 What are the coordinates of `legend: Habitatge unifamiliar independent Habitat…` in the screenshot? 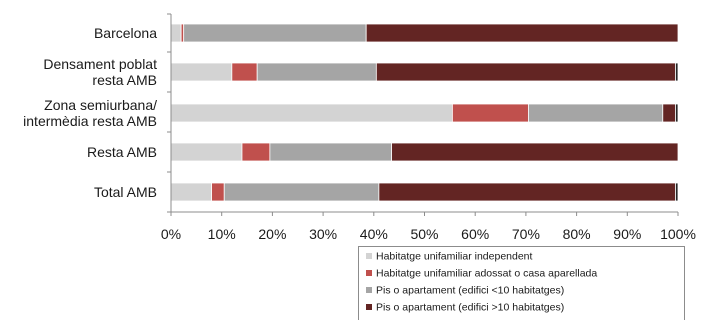 It's located at (521, 283).